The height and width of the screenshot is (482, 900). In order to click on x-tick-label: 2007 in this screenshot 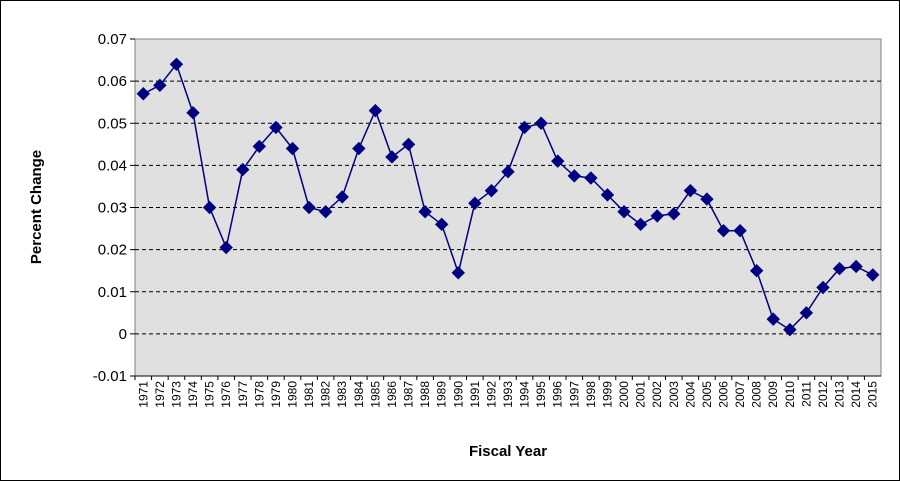, I will do `click(740, 394)`.